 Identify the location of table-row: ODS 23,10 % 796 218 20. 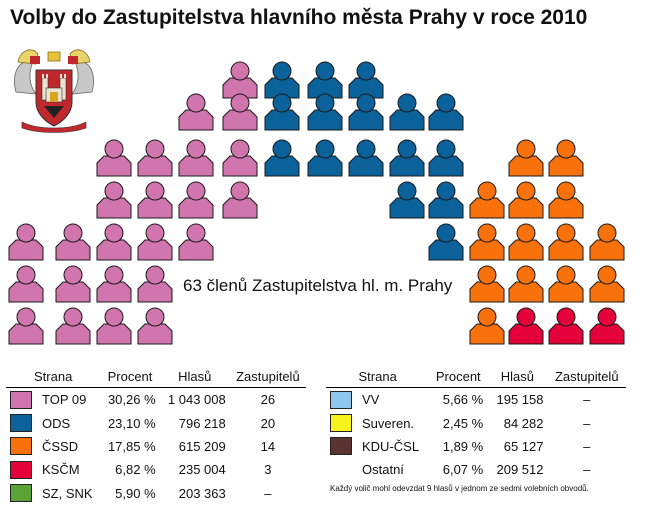
(156, 422).